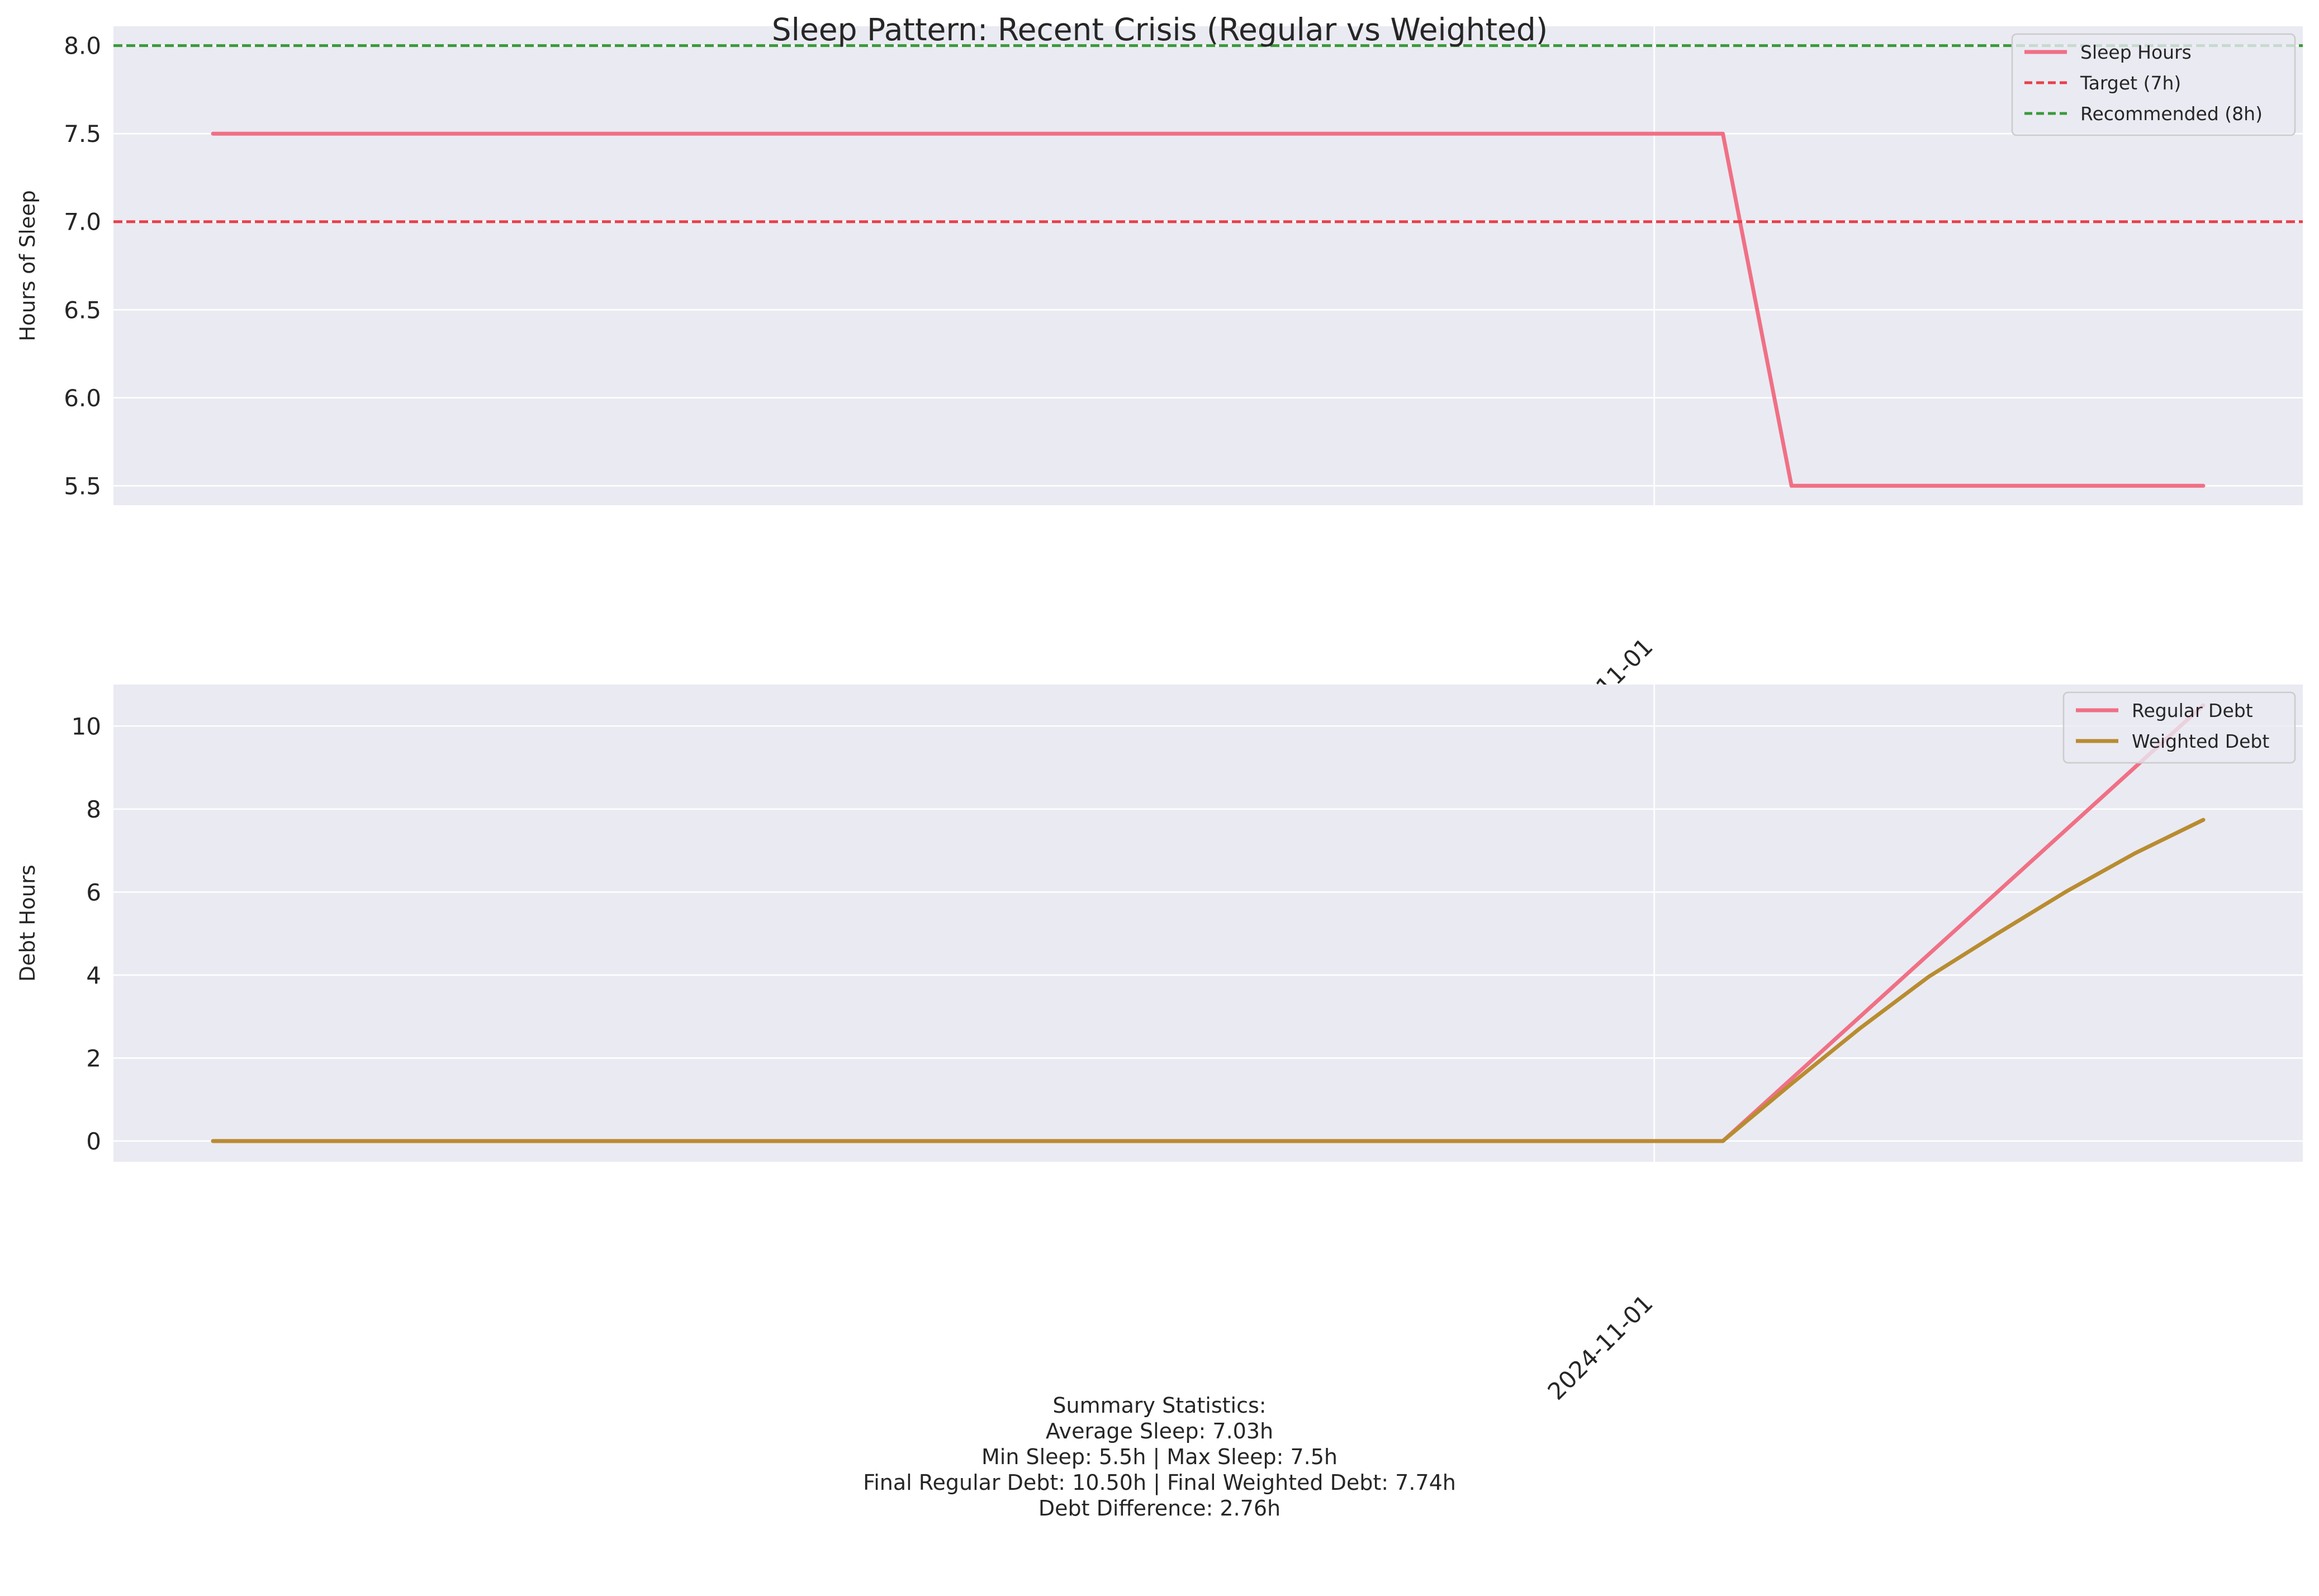  What do you see at coordinates (1159, 1405) in the screenshot?
I see `summary-title: Summary Statistics:` at bounding box center [1159, 1405].